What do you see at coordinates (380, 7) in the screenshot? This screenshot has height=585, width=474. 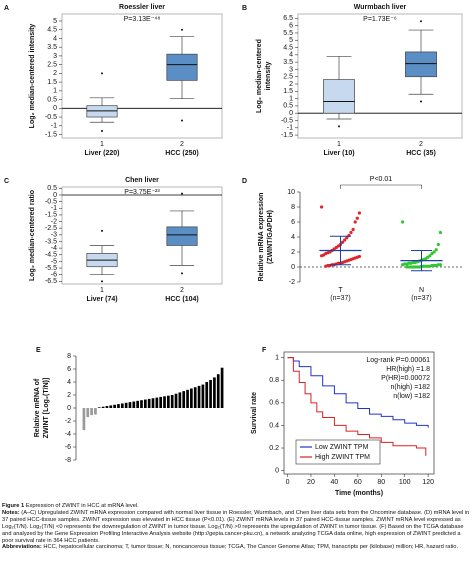 I see `chart-title: Wurmbach liver` at bounding box center [380, 7].